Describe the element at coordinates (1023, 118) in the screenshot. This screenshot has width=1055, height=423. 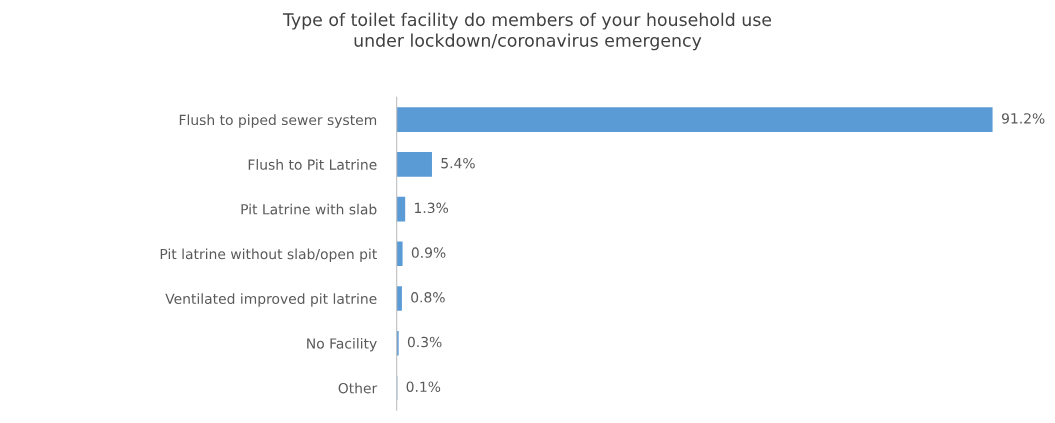
I see `data-label: 91.2%` at that location.